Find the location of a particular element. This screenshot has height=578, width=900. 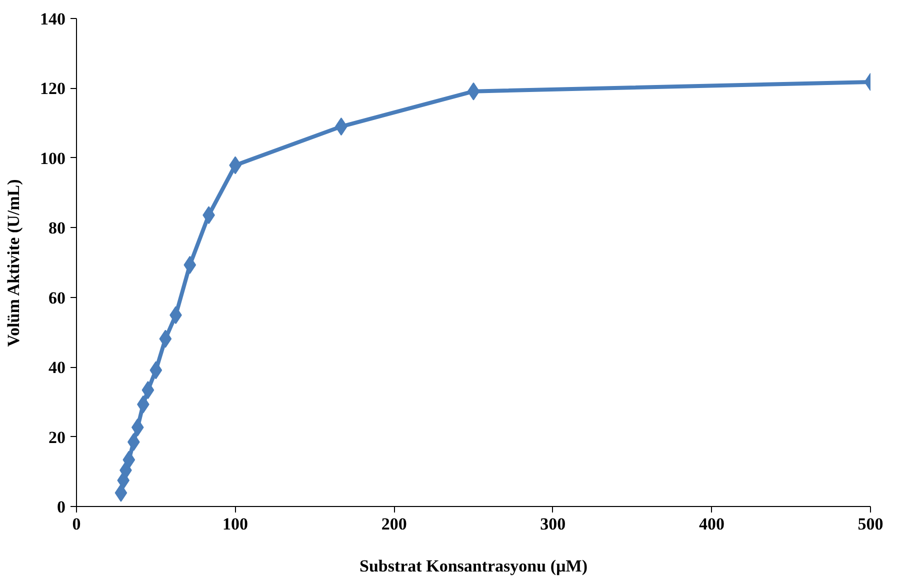

y-tick-label: 80 is located at coordinates (57, 228).